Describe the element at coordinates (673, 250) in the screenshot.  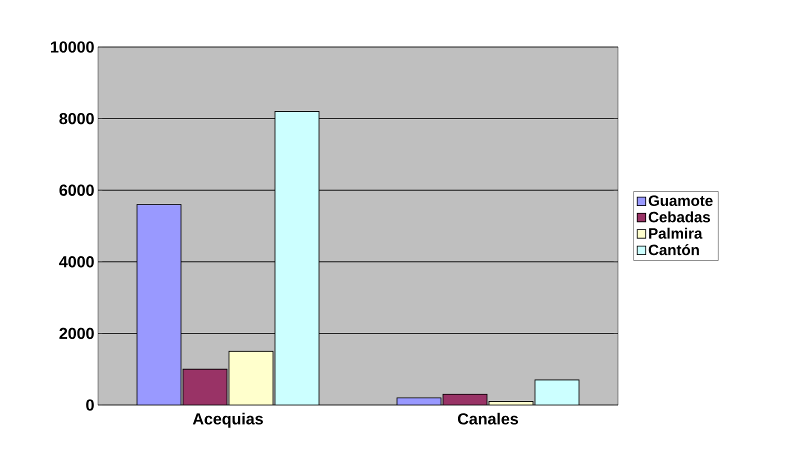
I see `legend-label: Cantón` at that location.